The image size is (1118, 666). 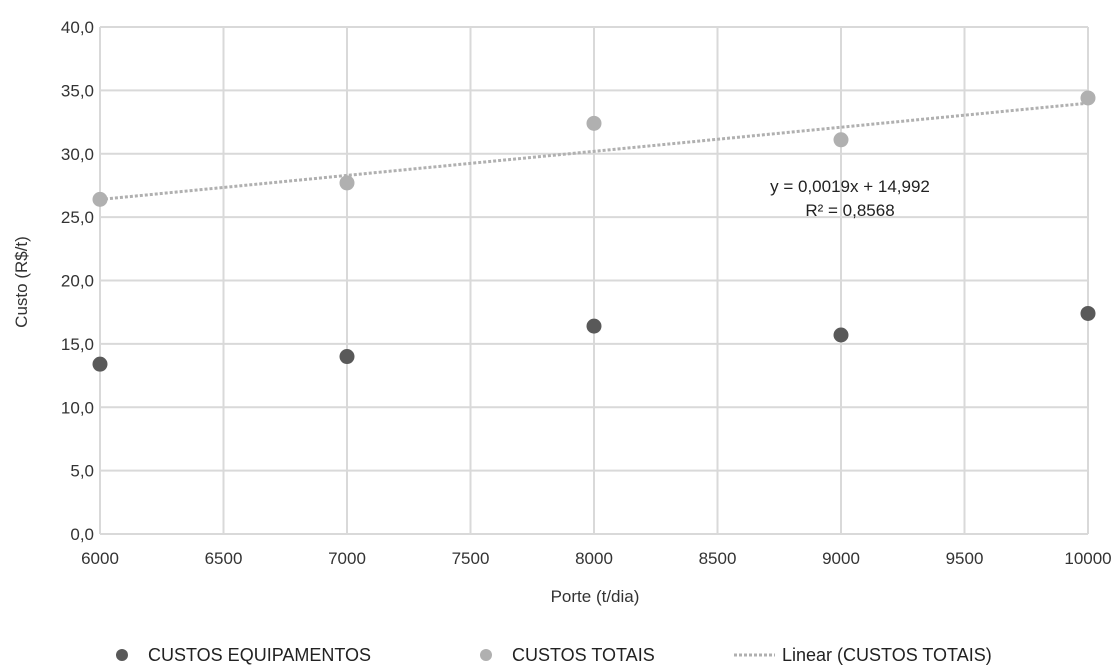 I want to click on x-tick-label: 8000, so click(x=594, y=558).